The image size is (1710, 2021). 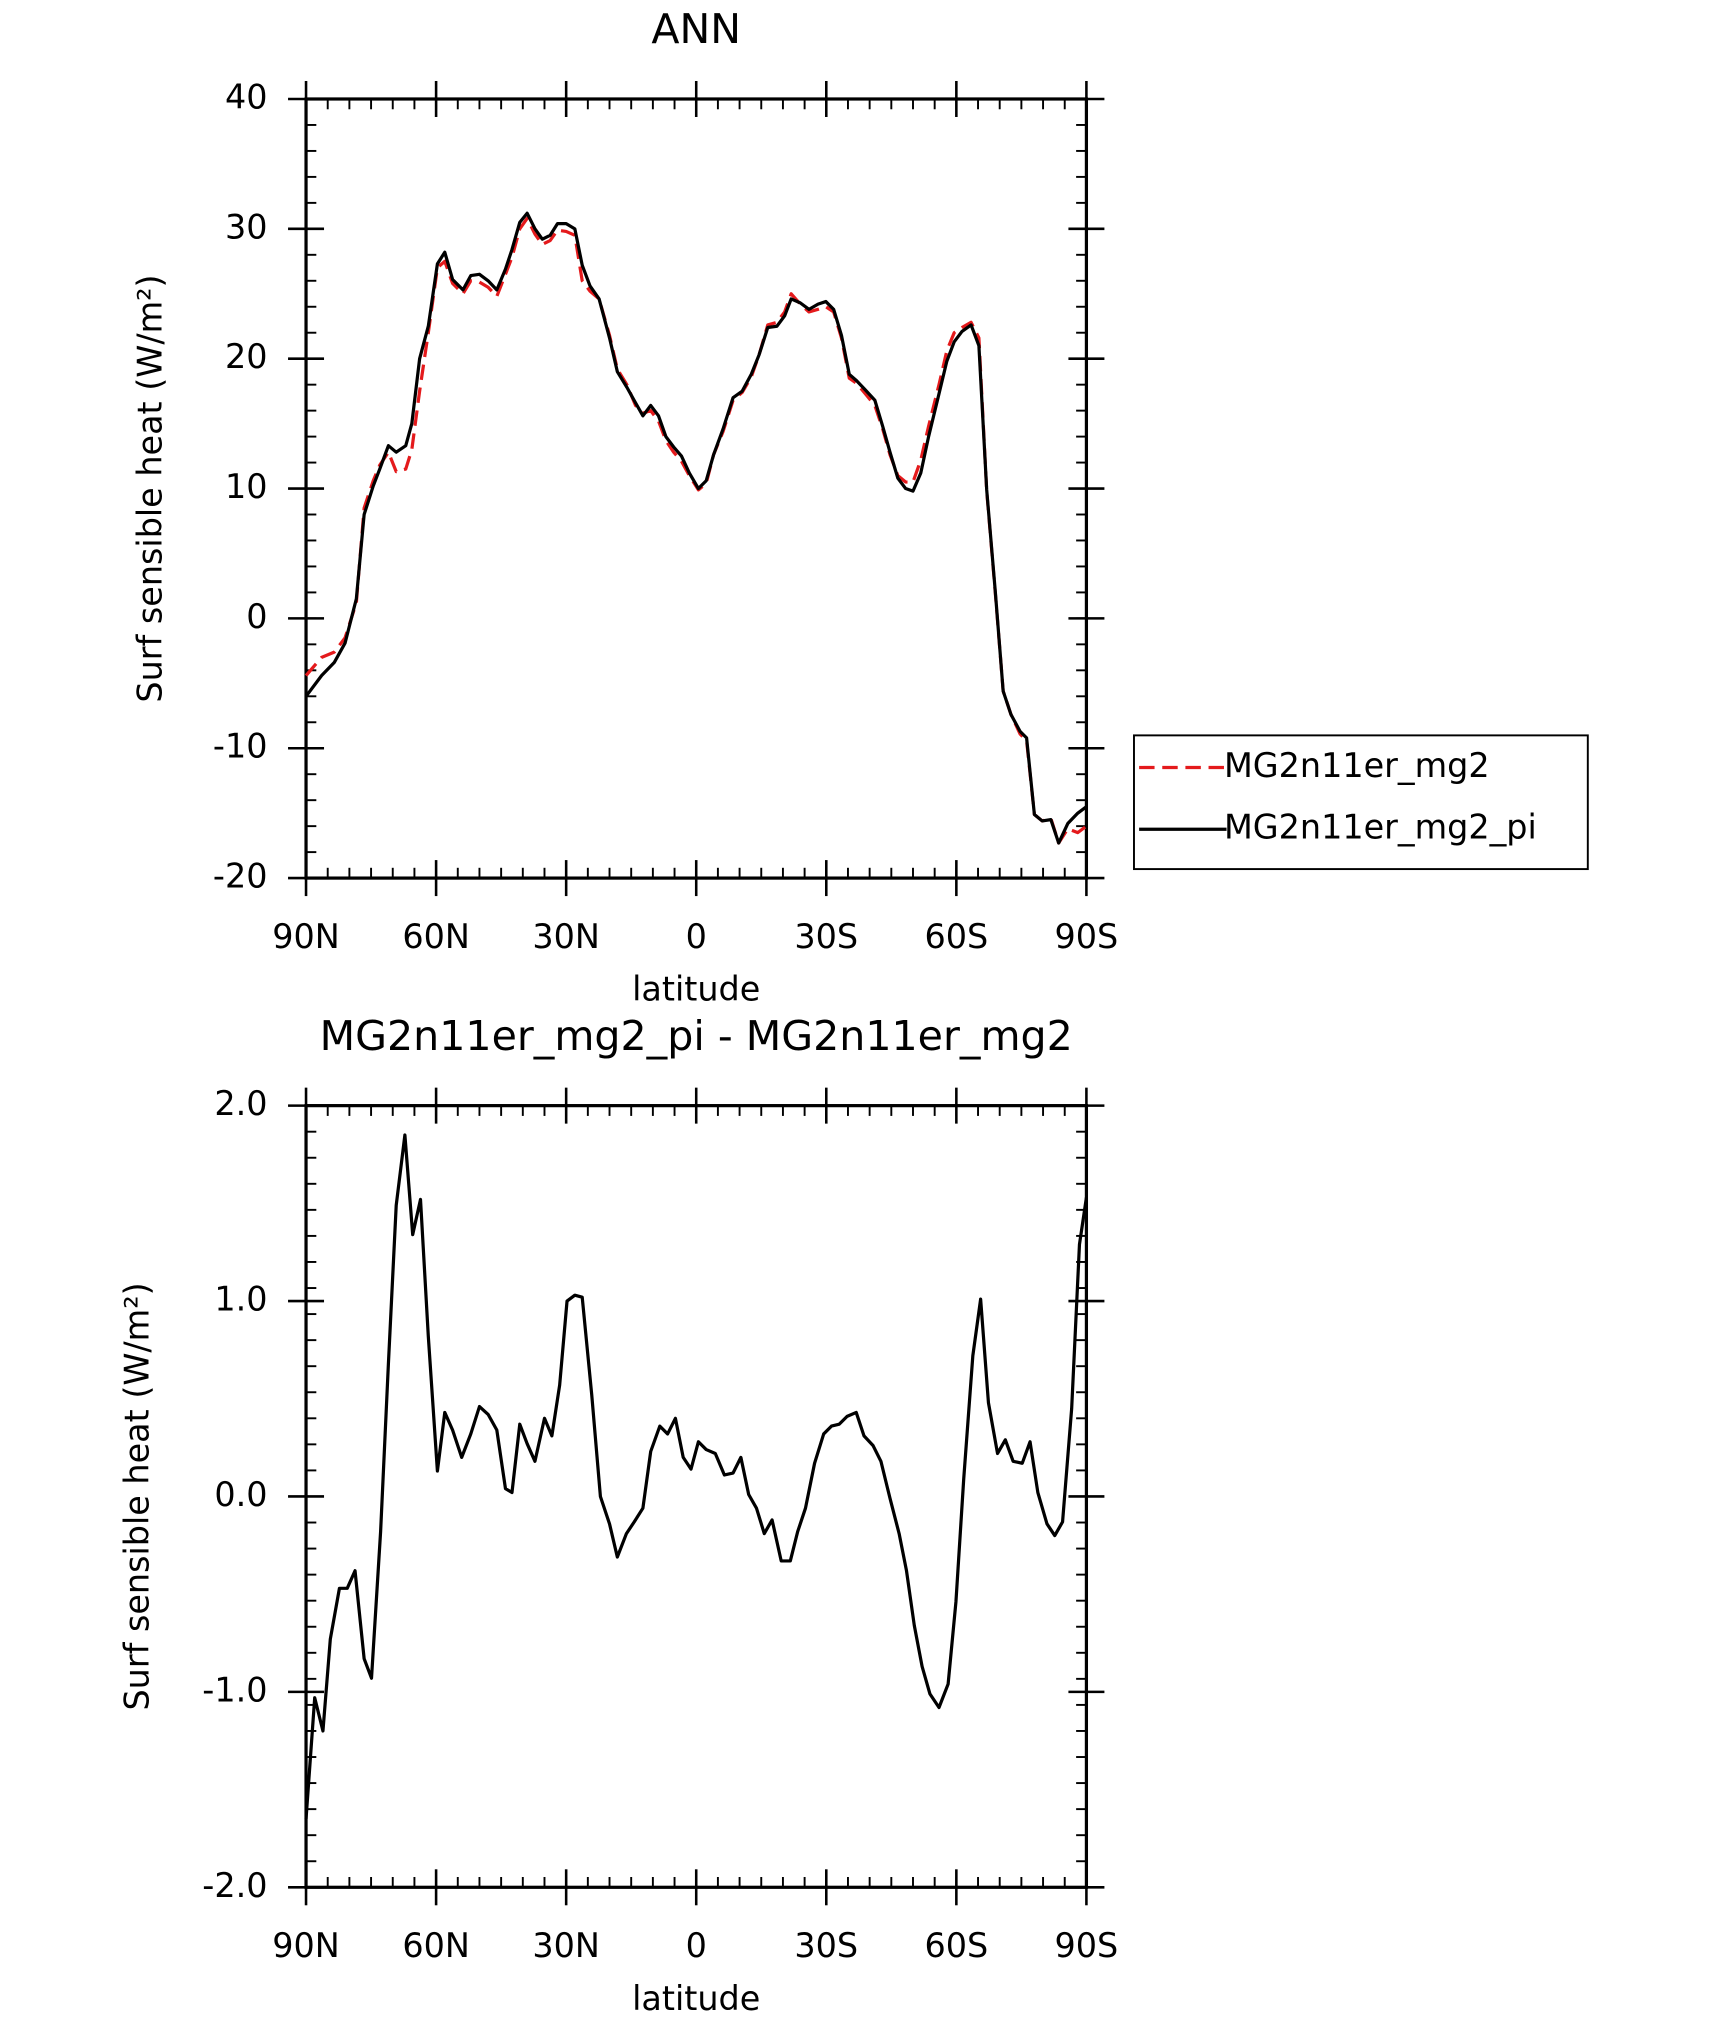 I want to click on chart-title: ANN, so click(x=696, y=29).